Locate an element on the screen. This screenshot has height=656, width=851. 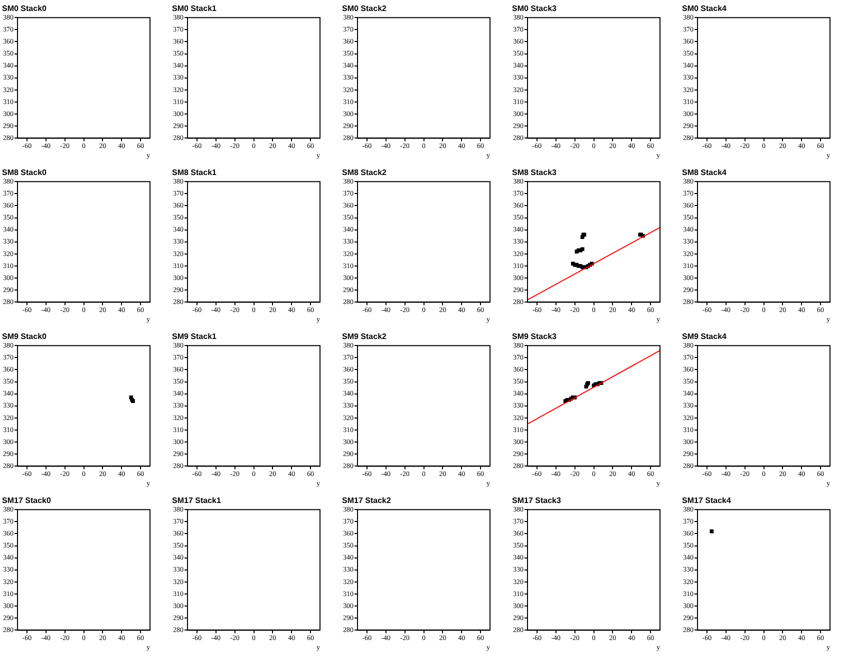
chart-title: SM9 Stack2 is located at coordinates (365, 337).